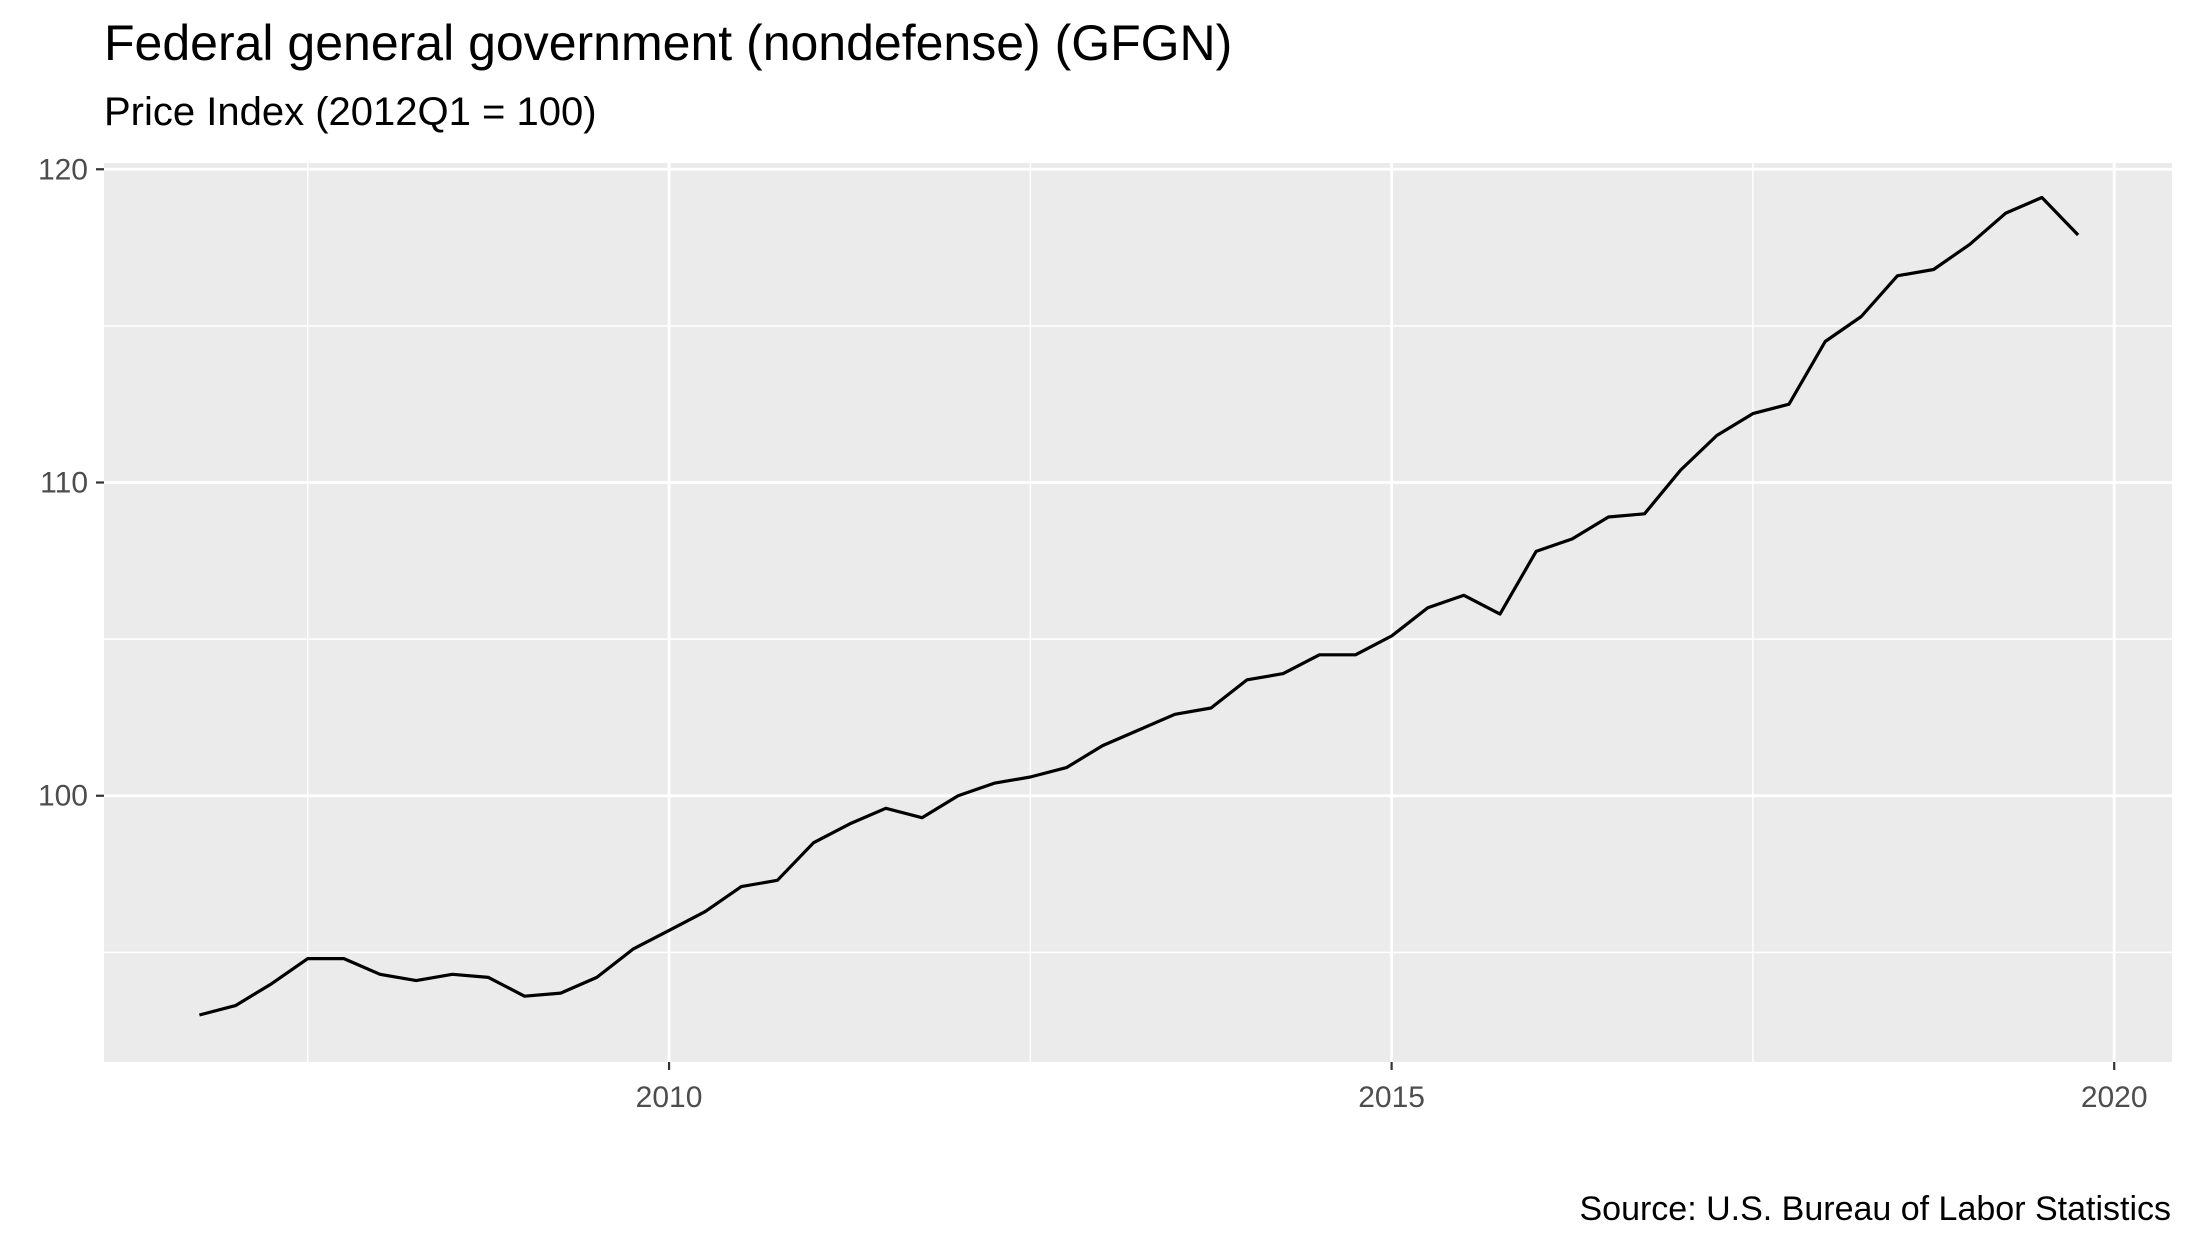  Describe the element at coordinates (669, 1097) in the screenshot. I see `x-tick-label: 2010` at that location.